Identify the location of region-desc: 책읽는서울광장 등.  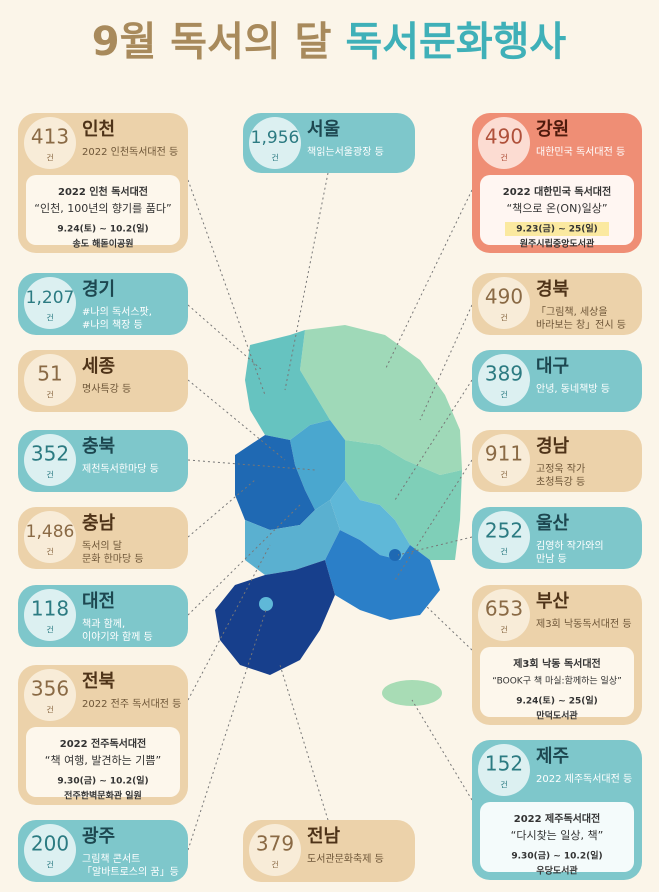
(345, 151).